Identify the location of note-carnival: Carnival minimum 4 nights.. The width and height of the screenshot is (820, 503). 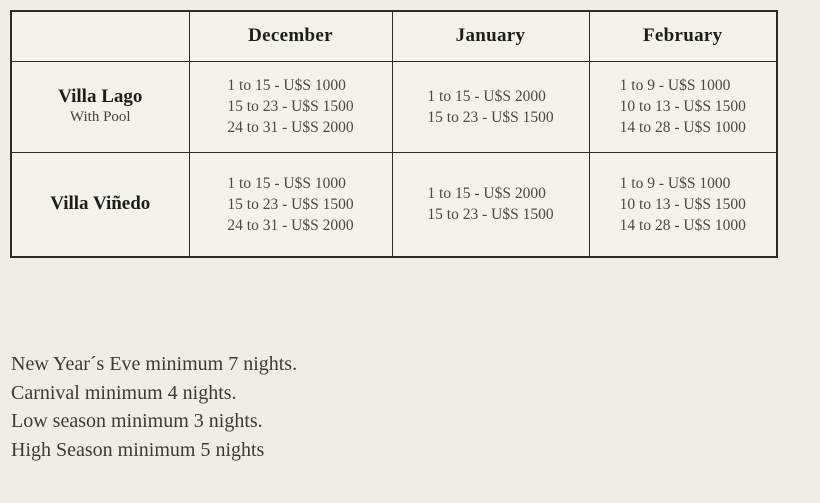
(124, 392).